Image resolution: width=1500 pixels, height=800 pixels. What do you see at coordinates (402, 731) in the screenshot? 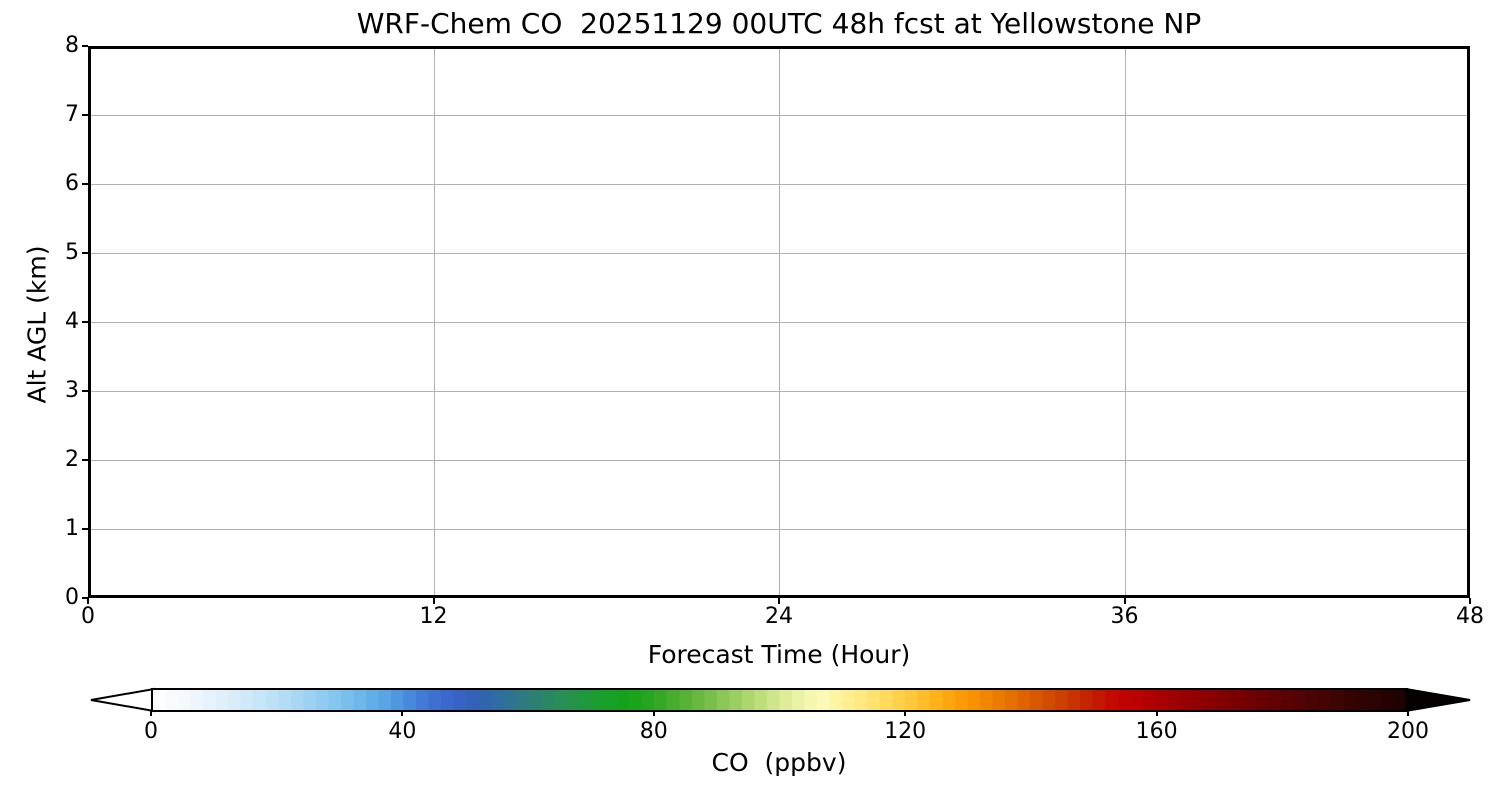
I see `colorbar-tick-label: 40` at bounding box center [402, 731].